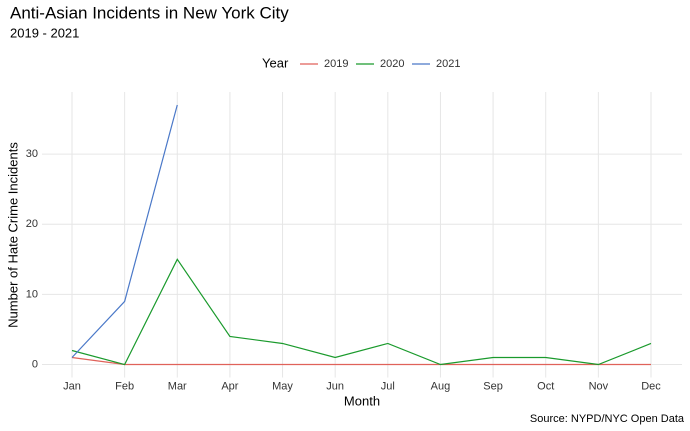 This screenshot has height=431, width=690. What do you see at coordinates (651, 386) in the screenshot?
I see `x-tick-label: Dec` at bounding box center [651, 386].